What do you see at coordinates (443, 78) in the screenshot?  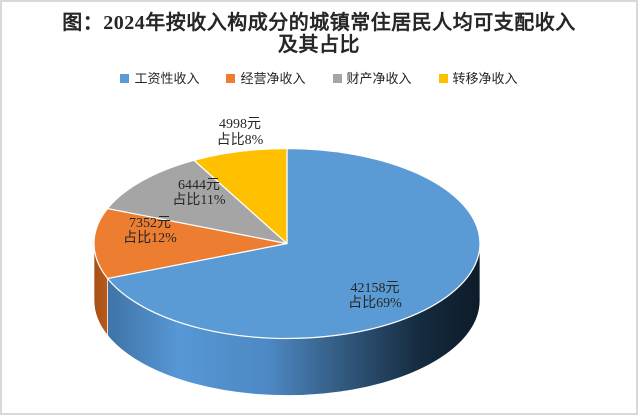 I see `legend-swatch-transfer-income` at bounding box center [443, 78].